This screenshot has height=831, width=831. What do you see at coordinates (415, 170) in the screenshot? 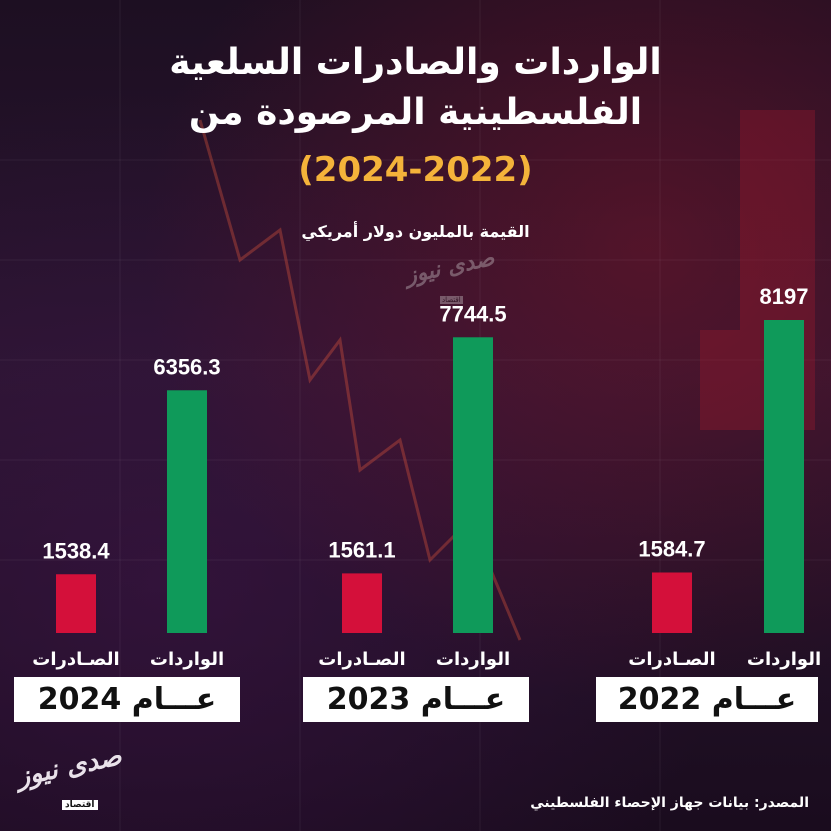
I see `title-years: (2024-2022)` at bounding box center [415, 170].